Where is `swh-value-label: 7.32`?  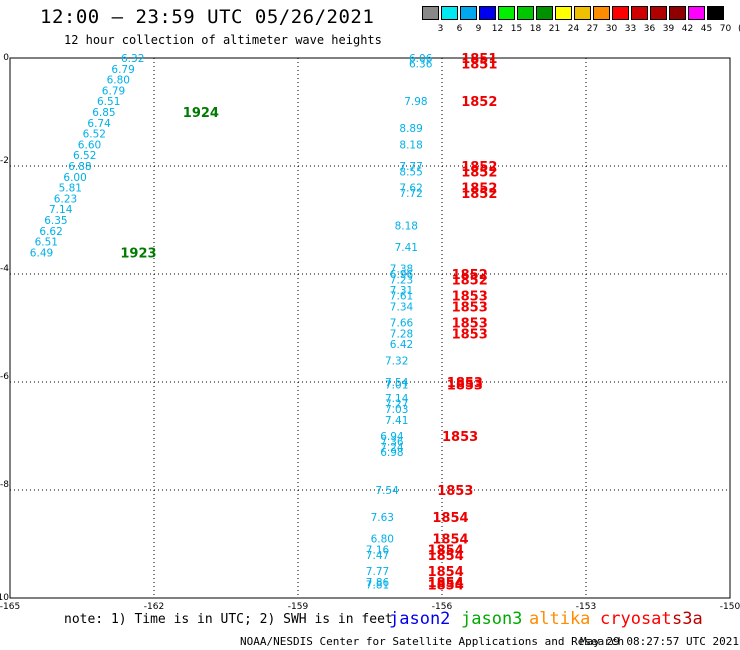 swh-value-label: 7.32 is located at coordinates (396, 361).